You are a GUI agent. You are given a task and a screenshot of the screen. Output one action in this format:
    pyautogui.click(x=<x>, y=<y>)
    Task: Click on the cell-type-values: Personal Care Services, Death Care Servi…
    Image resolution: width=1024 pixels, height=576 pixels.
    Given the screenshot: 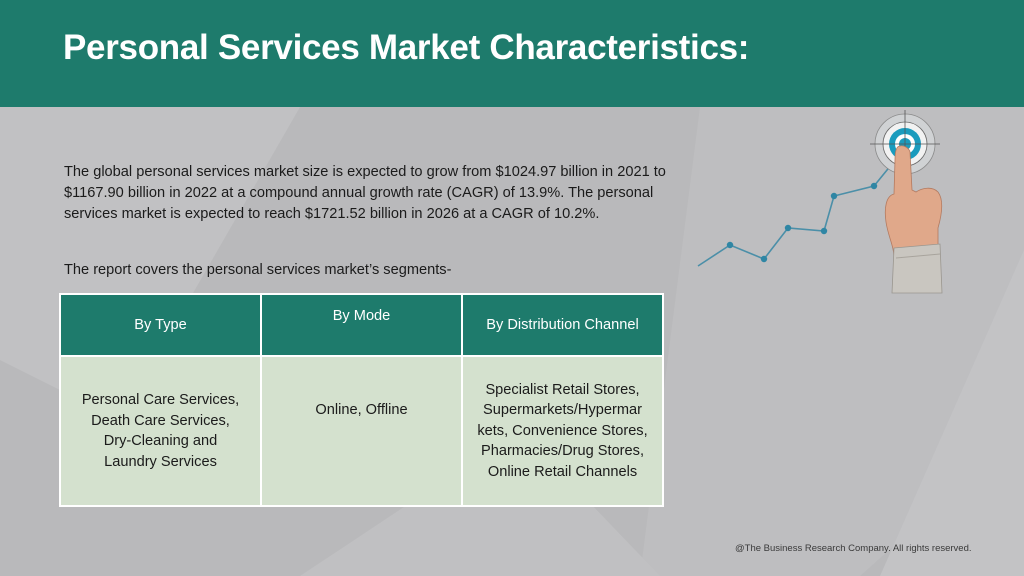 What is the action you would take?
    pyautogui.click(x=160, y=431)
    